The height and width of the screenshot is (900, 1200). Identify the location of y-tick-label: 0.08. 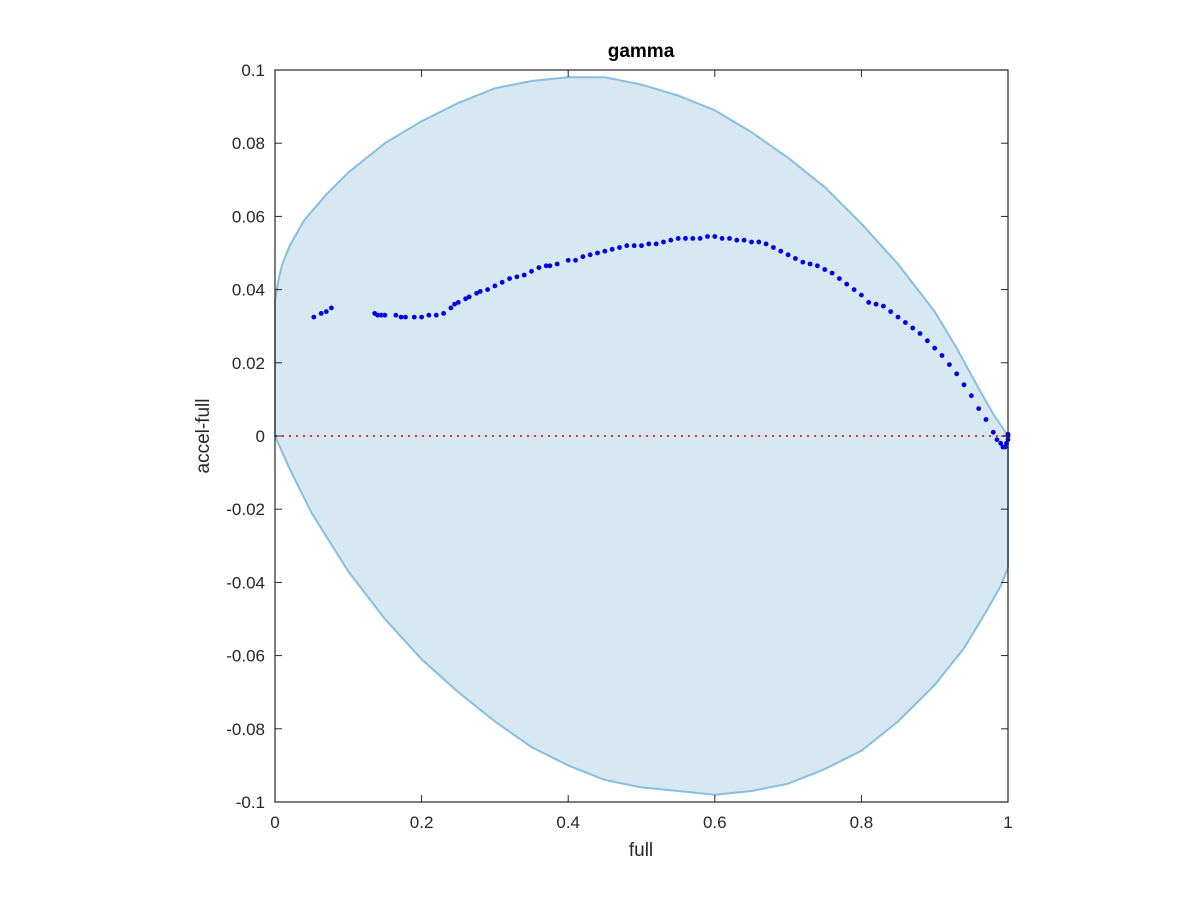
(248, 143).